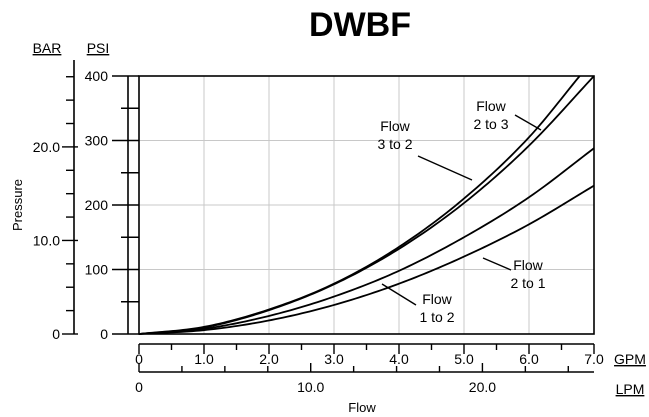 Image resolution: width=649 pixels, height=417 pixels. What do you see at coordinates (360, 25) in the screenshot?
I see `chart-title: DWBF` at bounding box center [360, 25].